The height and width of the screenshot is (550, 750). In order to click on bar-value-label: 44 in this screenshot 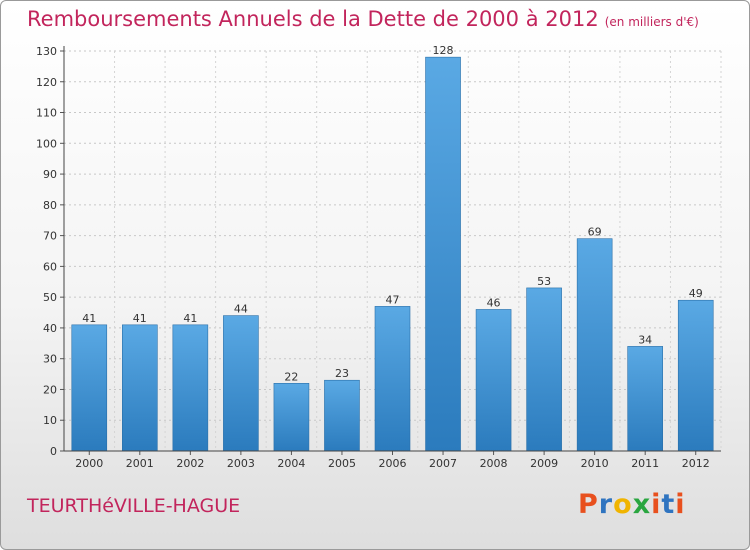, I will do `click(241, 309)`.